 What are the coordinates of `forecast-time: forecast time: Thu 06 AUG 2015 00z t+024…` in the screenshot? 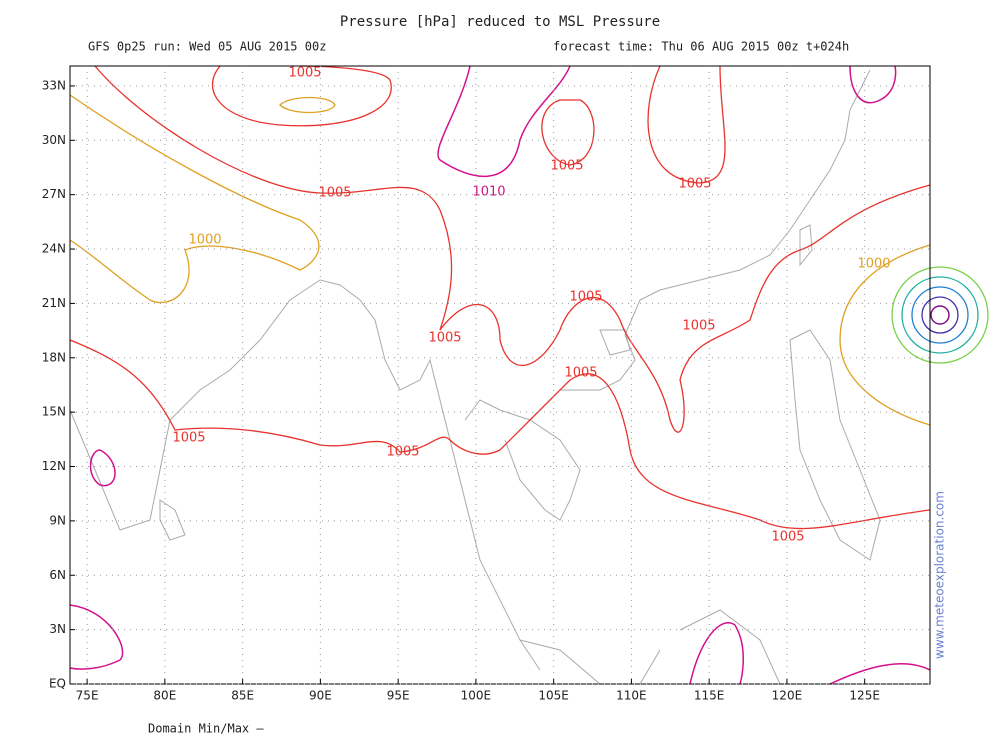 It's located at (701, 47).